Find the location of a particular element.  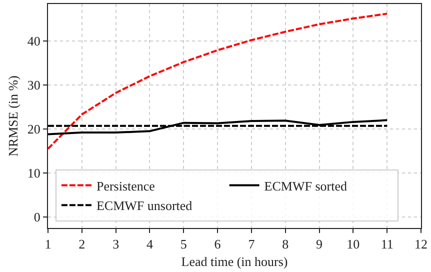

x-tick-label: 6 is located at coordinates (218, 244).